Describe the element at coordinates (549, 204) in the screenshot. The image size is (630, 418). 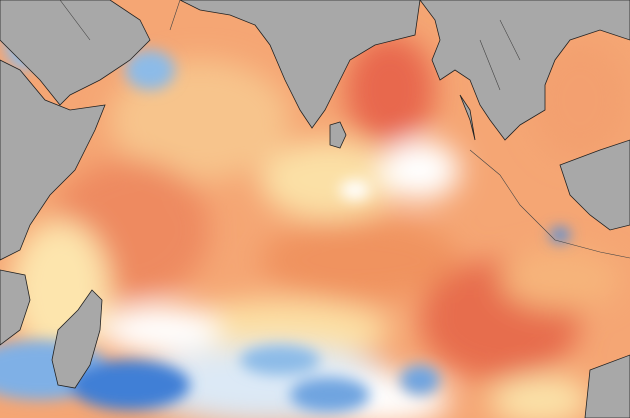
I see `sumatra-java-coast` at that location.